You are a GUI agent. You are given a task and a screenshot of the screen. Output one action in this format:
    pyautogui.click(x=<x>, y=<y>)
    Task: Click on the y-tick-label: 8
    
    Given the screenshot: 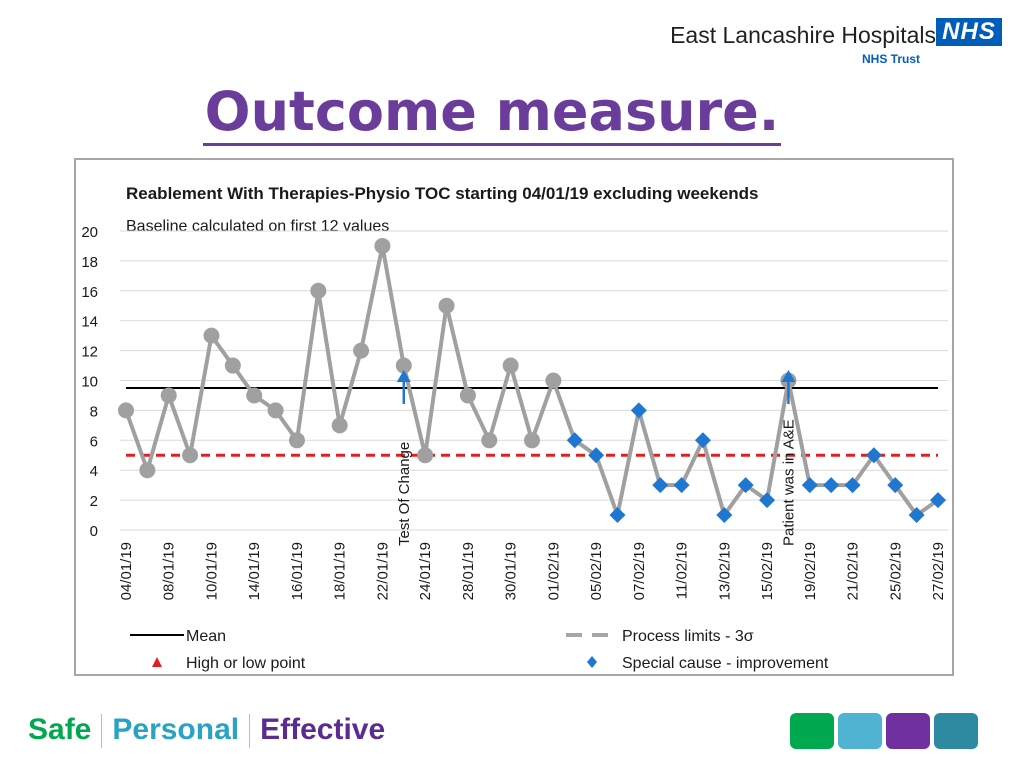 What is the action you would take?
    pyautogui.click(x=94, y=411)
    